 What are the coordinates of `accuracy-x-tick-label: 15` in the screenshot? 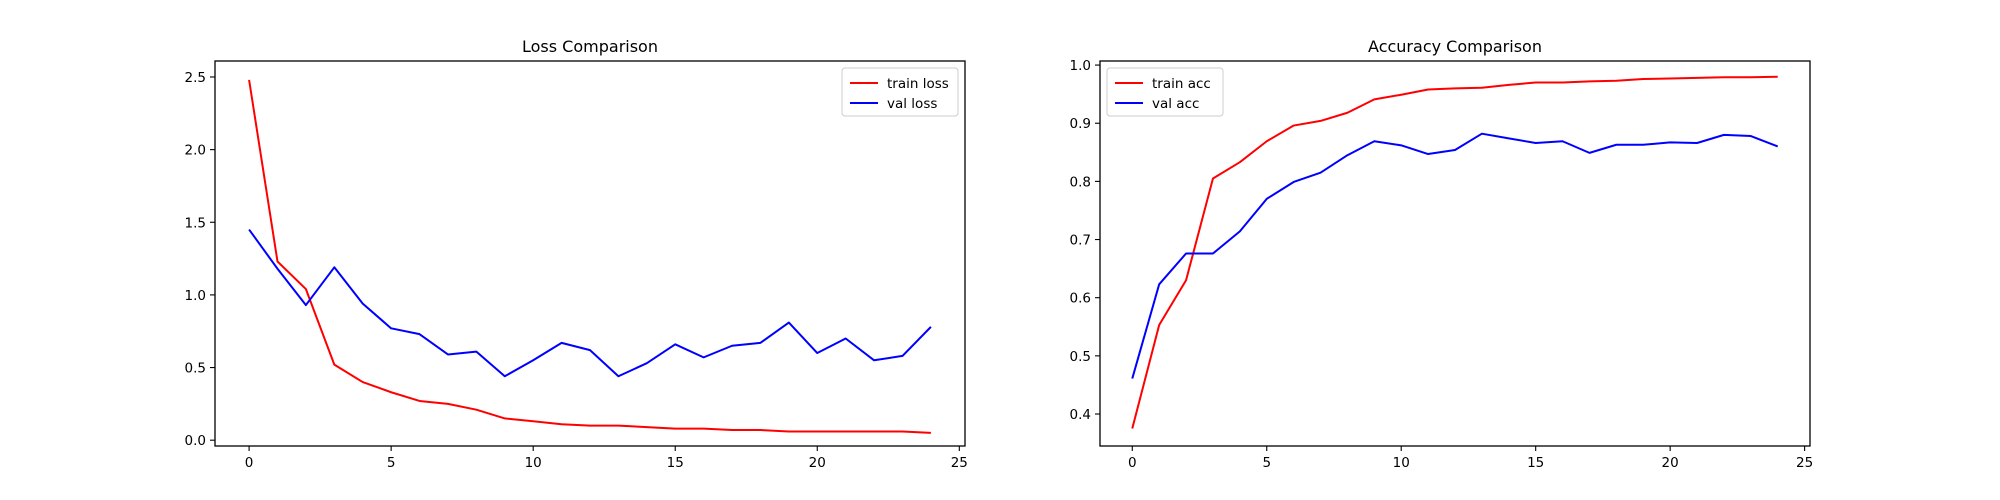 It's located at (1535, 463).